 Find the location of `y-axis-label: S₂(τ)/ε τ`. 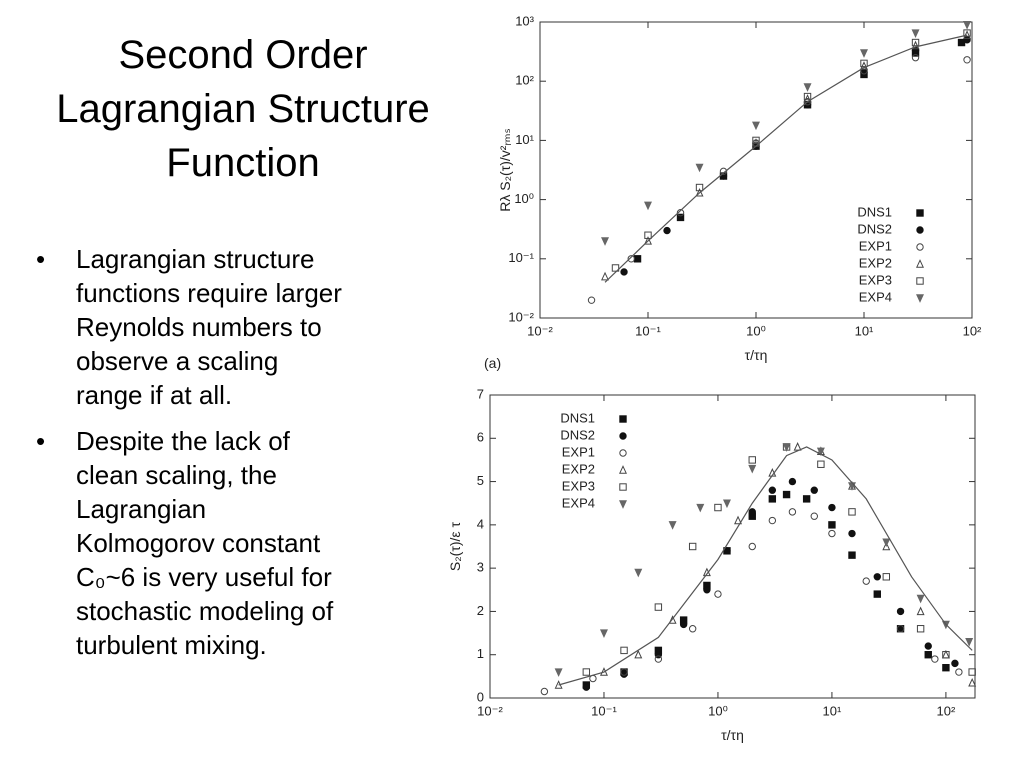

y-axis-label: S₂(τ)/ε τ is located at coordinates (455, 546).